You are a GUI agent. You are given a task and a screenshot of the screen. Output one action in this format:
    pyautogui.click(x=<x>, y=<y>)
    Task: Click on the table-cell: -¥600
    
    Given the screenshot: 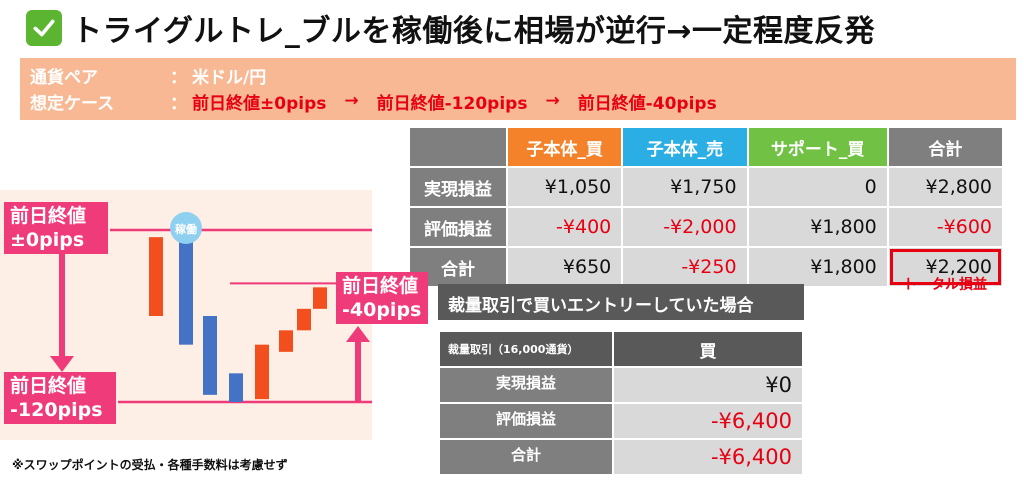 What is the action you would take?
    pyautogui.click(x=945, y=227)
    